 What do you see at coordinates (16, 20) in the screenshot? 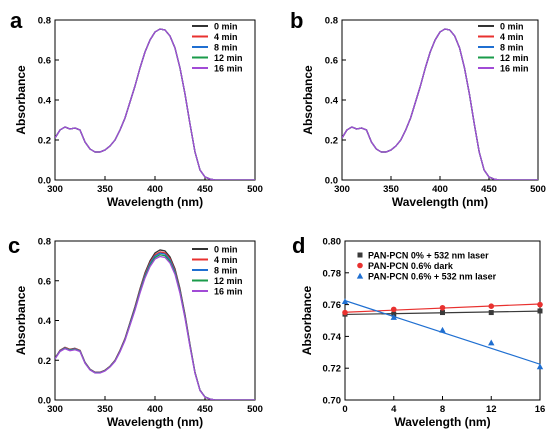
I see `panel-letter: a` at bounding box center [16, 20].